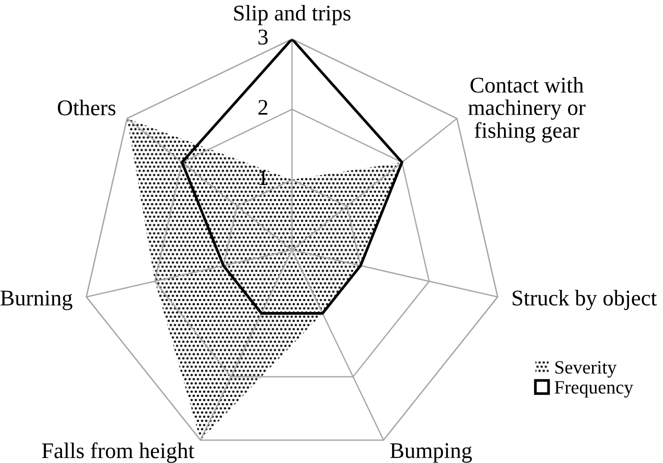 This screenshot has height=463, width=663. What do you see at coordinates (36, 300) in the screenshot?
I see `spoke-label: Burning` at bounding box center [36, 300].